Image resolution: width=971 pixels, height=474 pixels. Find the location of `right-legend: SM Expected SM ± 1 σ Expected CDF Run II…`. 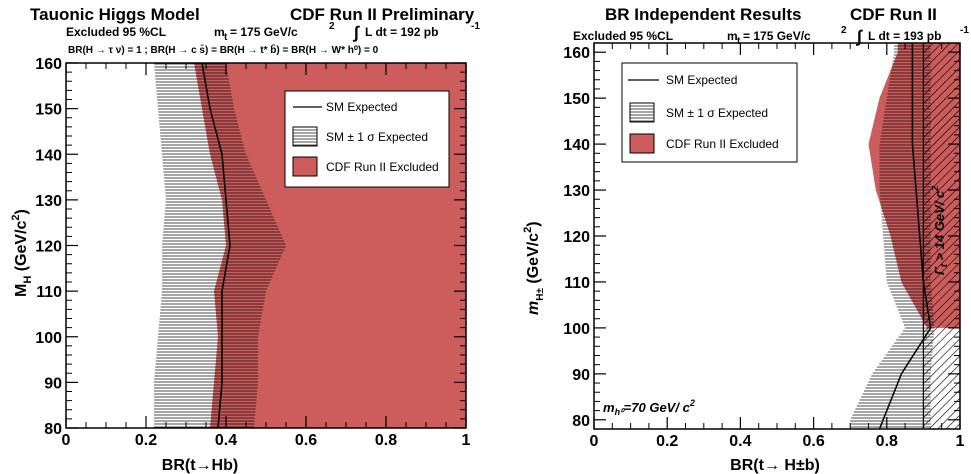

right-legend: SM Expected SM ± 1 σ Expected CDF Run II… is located at coordinates (709, 112).